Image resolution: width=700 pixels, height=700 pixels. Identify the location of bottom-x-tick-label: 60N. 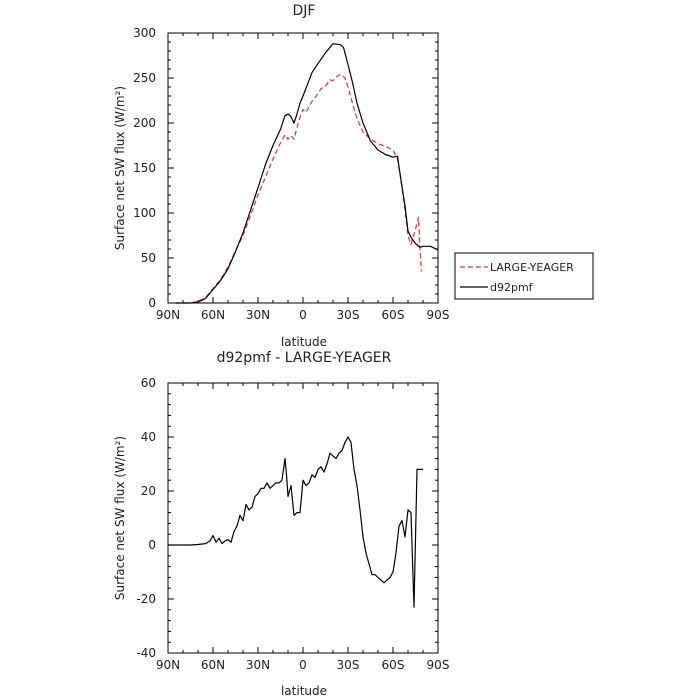
(213, 665).